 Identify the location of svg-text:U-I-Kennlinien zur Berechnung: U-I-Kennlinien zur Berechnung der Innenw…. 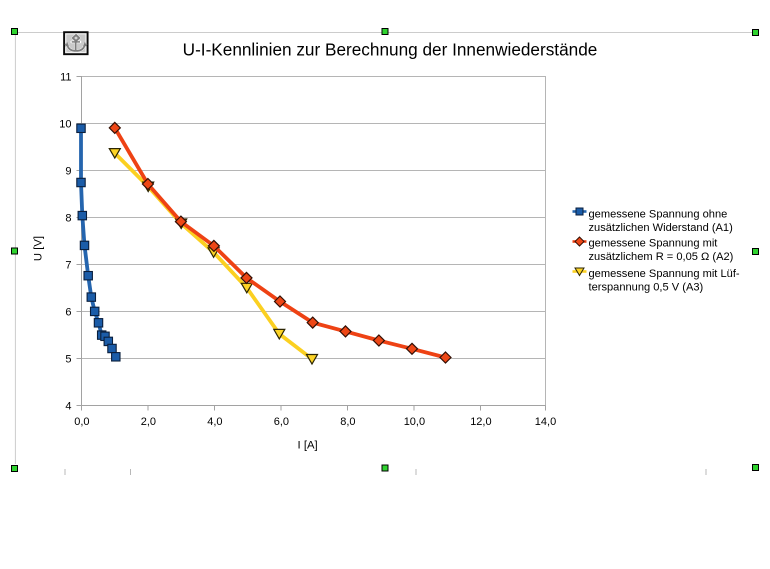
(390, 50).